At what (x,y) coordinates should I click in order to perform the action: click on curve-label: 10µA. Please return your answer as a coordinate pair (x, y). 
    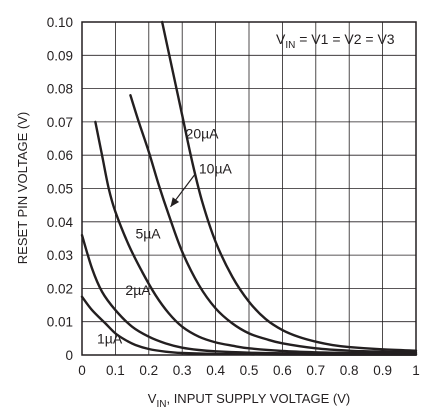
    Looking at the image, I should click on (216, 169).